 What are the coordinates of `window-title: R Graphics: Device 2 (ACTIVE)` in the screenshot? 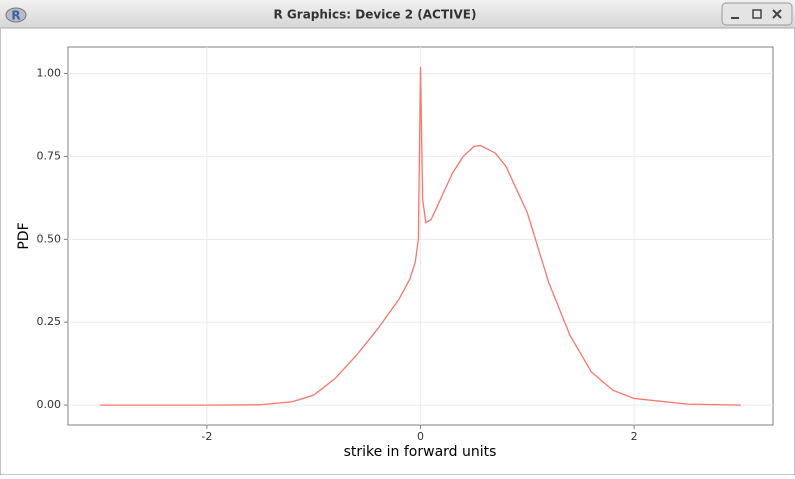 It's located at (375, 15).